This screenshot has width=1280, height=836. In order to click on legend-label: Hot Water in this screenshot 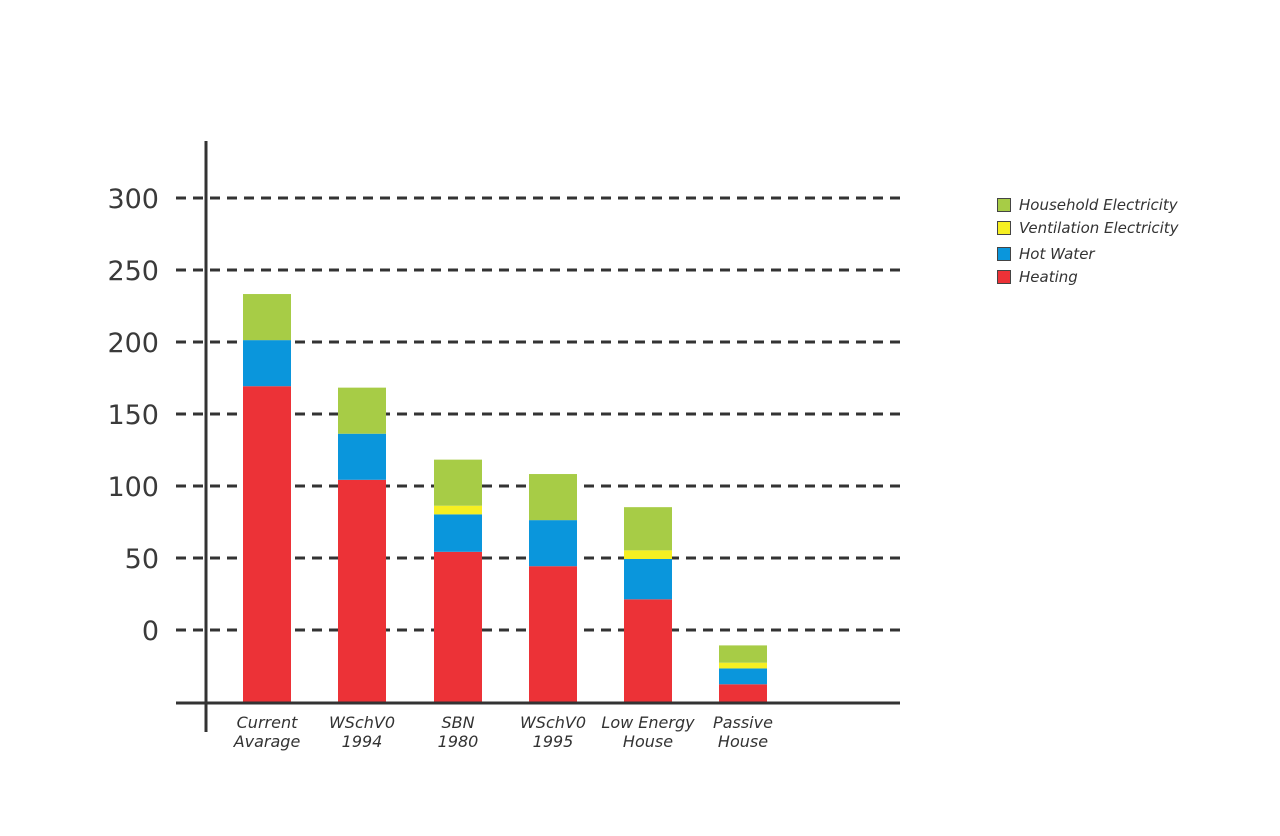, I will do `click(1057, 253)`.